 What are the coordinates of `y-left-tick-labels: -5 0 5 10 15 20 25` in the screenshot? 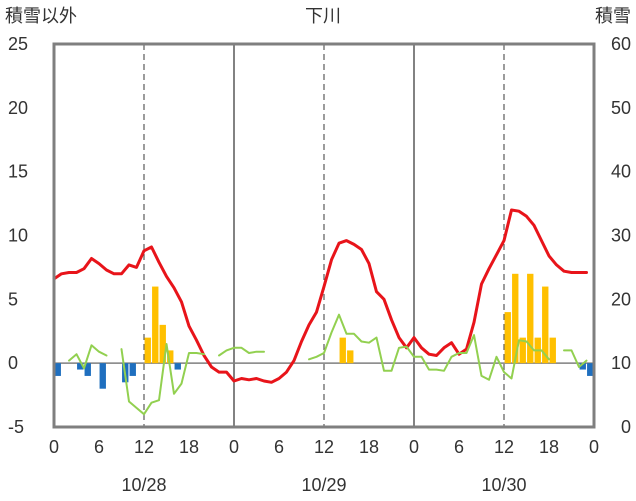 It's located at (18, 235).